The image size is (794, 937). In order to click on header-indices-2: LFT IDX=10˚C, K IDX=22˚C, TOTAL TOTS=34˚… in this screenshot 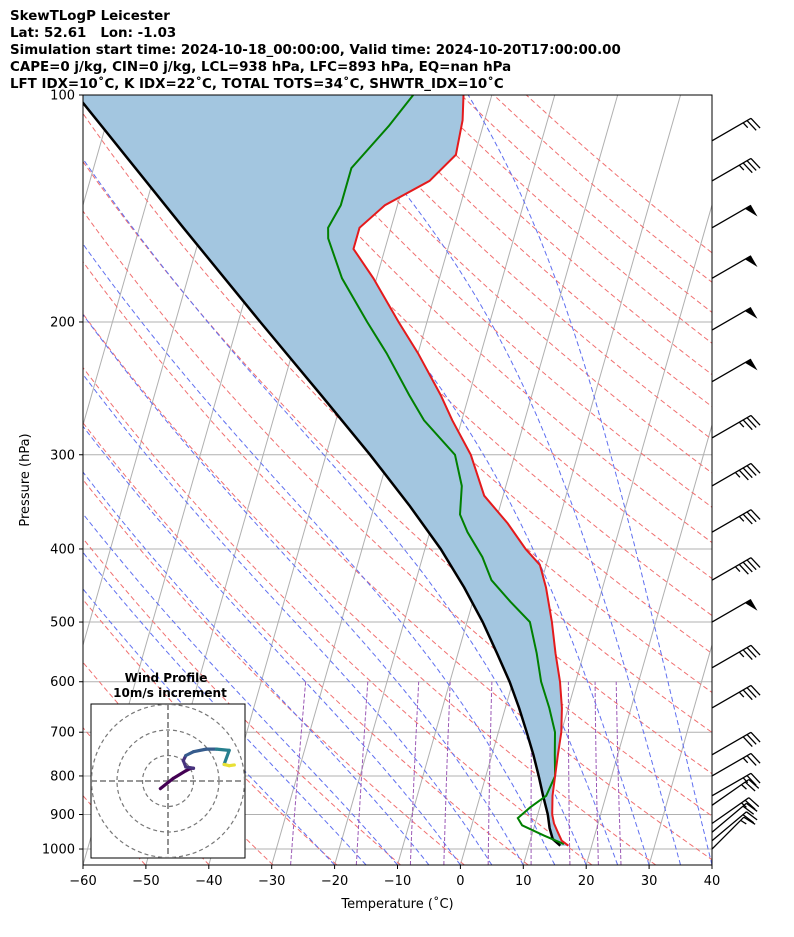, I will do `click(257, 84)`.